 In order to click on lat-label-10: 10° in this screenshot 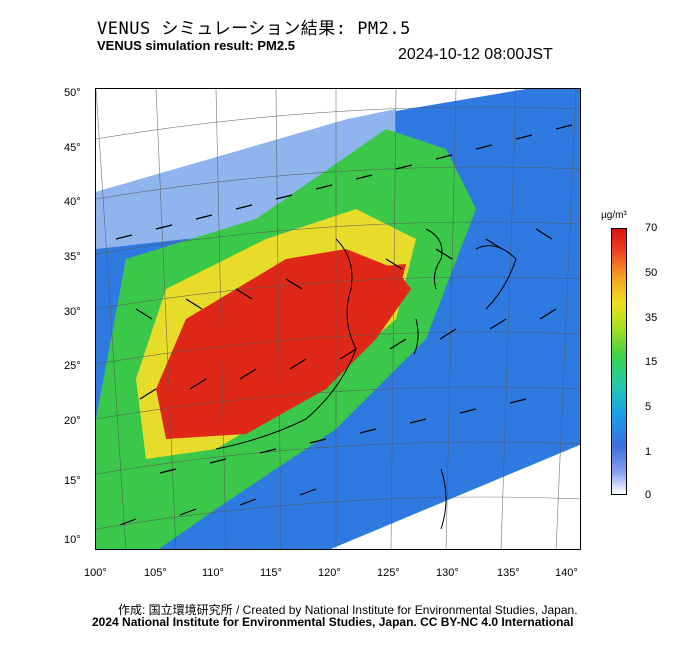, I will do `click(72, 540)`.